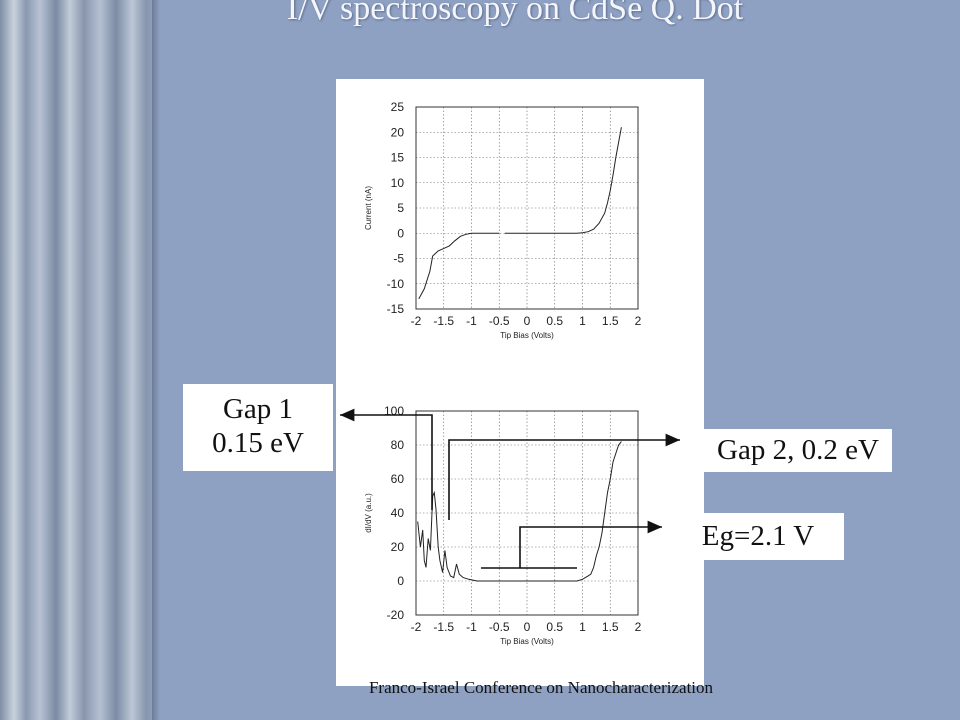  Describe the element at coordinates (386, 459) in the screenshot. I see `gap1-arrow` at that location.